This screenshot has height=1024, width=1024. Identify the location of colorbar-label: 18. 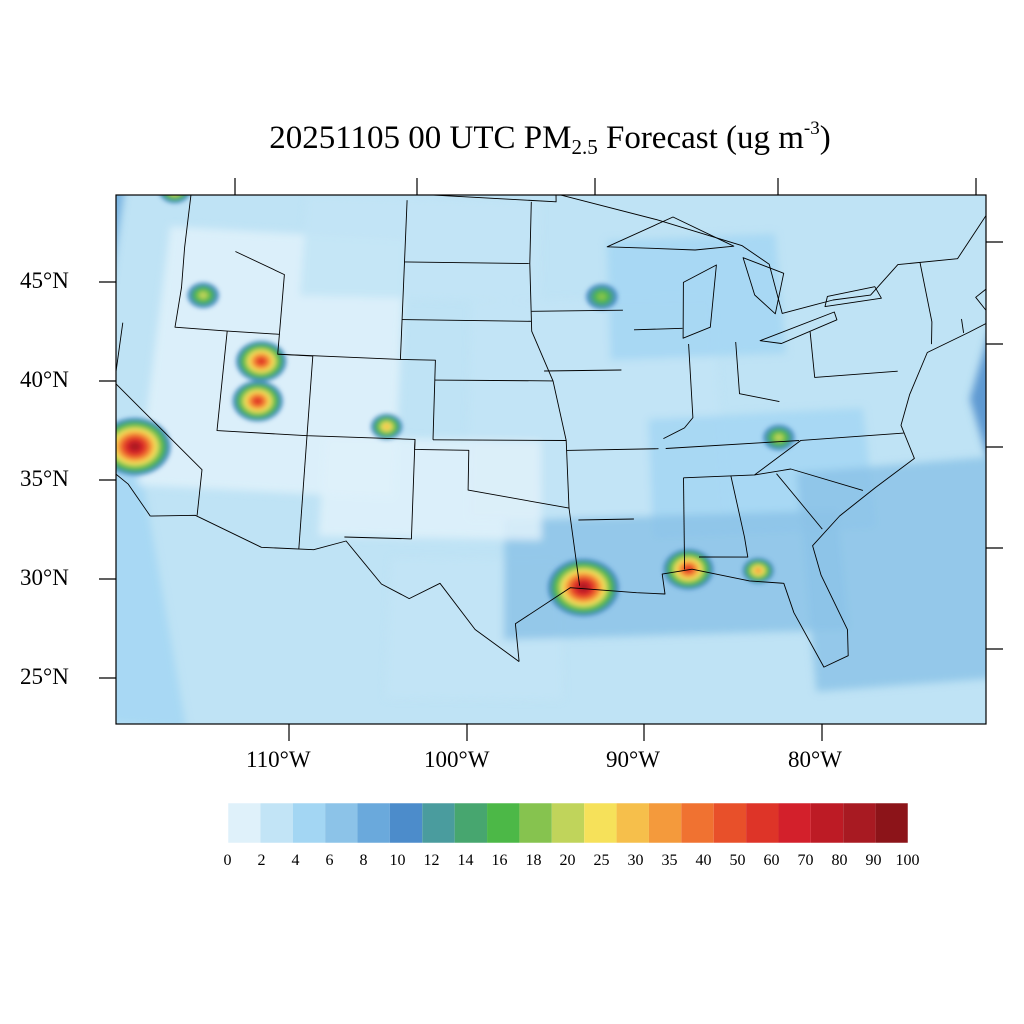
(533, 860).